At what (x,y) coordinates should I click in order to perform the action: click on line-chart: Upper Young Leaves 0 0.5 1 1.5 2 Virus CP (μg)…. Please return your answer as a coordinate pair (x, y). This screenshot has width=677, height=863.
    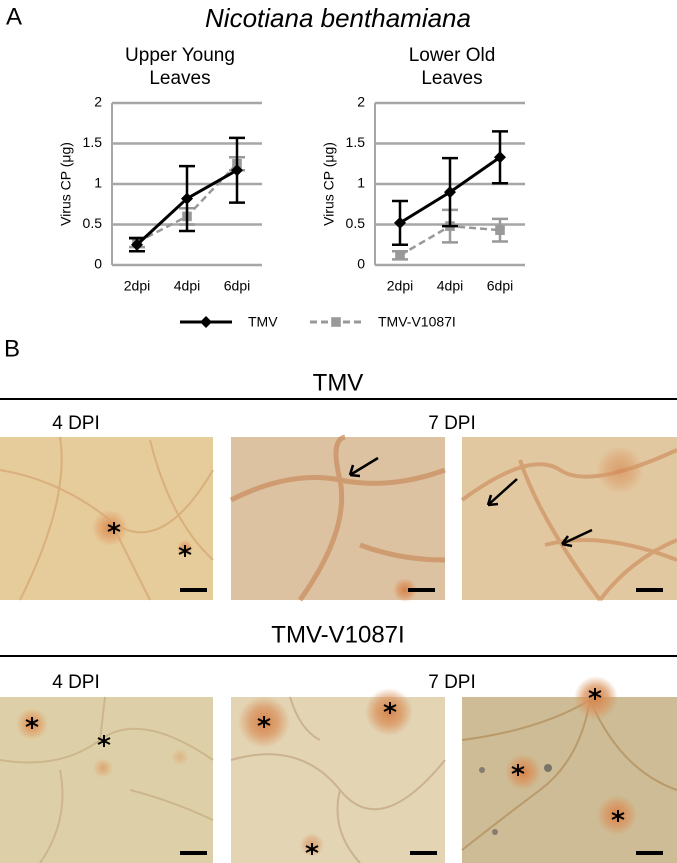
    Looking at the image, I should click on (160, 169).